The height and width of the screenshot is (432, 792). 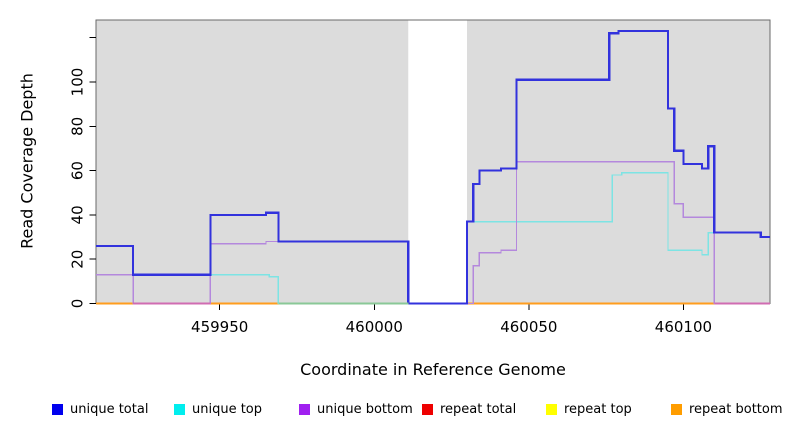 What do you see at coordinates (736, 409) in the screenshot?
I see `legend-label: repeat bottom` at bounding box center [736, 409].